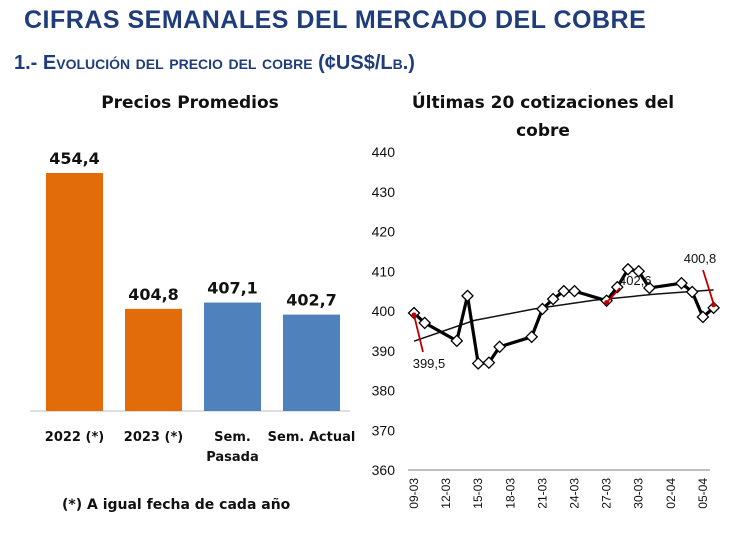  What do you see at coordinates (384, 351) in the screenshot?
I see `y-tick-label: 390` at bounding box center [384, 351].